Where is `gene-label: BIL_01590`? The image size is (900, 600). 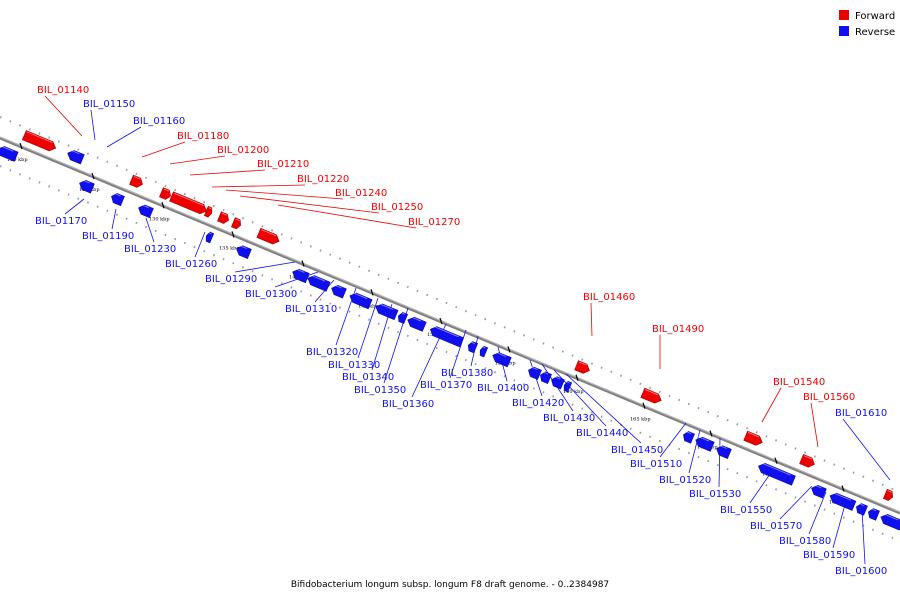 gene-label: BIL_01590 is located at coordinates (829, 555).